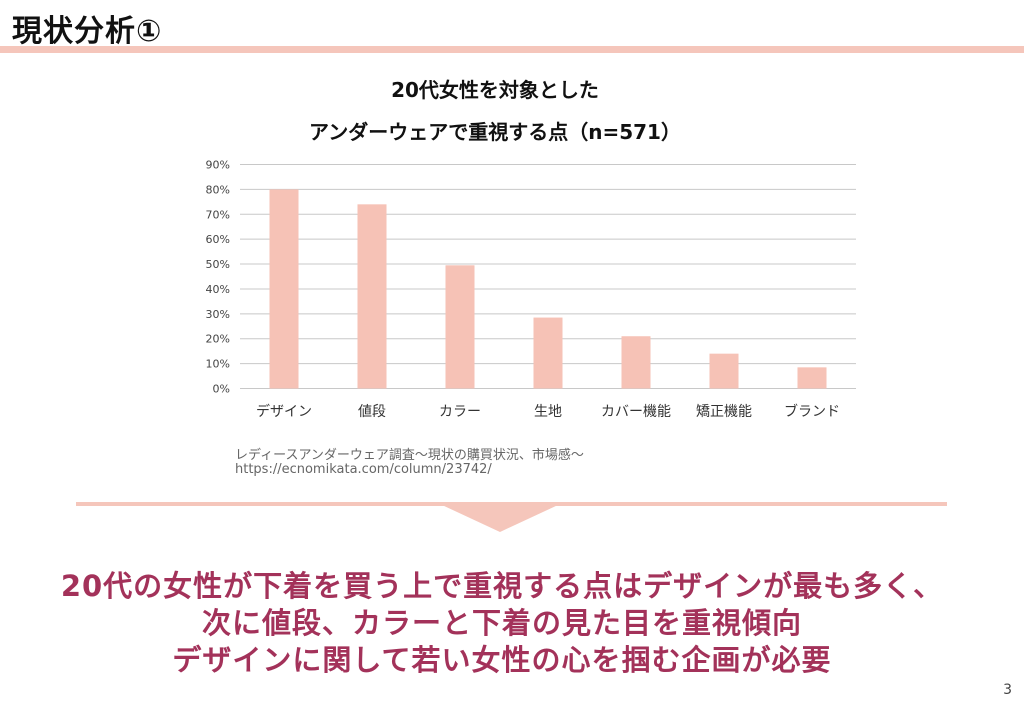 Image resolution: width=1024 pixels, height=709 pixels. What do you see at coordinates (218, 264) in the screenshot?
I see `y-tick-label: 50%` at bounding box center [218, 264].